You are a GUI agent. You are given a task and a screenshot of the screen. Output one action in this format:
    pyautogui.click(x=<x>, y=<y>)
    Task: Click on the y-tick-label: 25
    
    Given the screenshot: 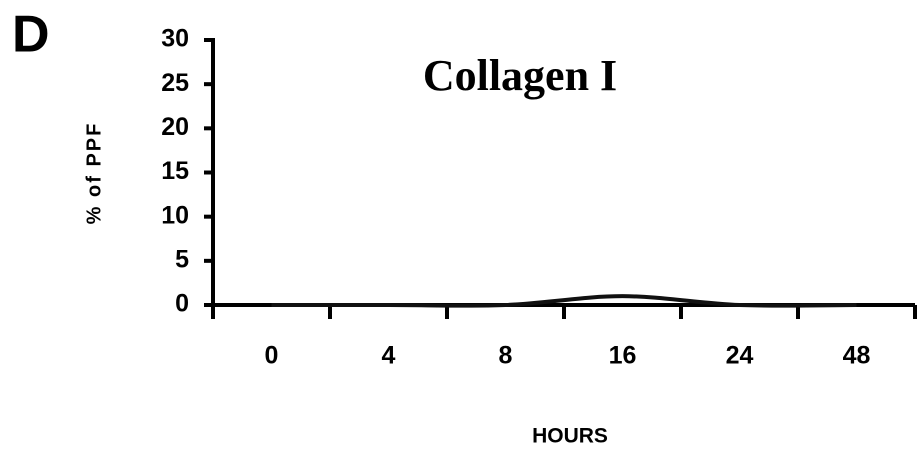 What is the action you would take?
    pyautogui.click(x=175, y=83)
    